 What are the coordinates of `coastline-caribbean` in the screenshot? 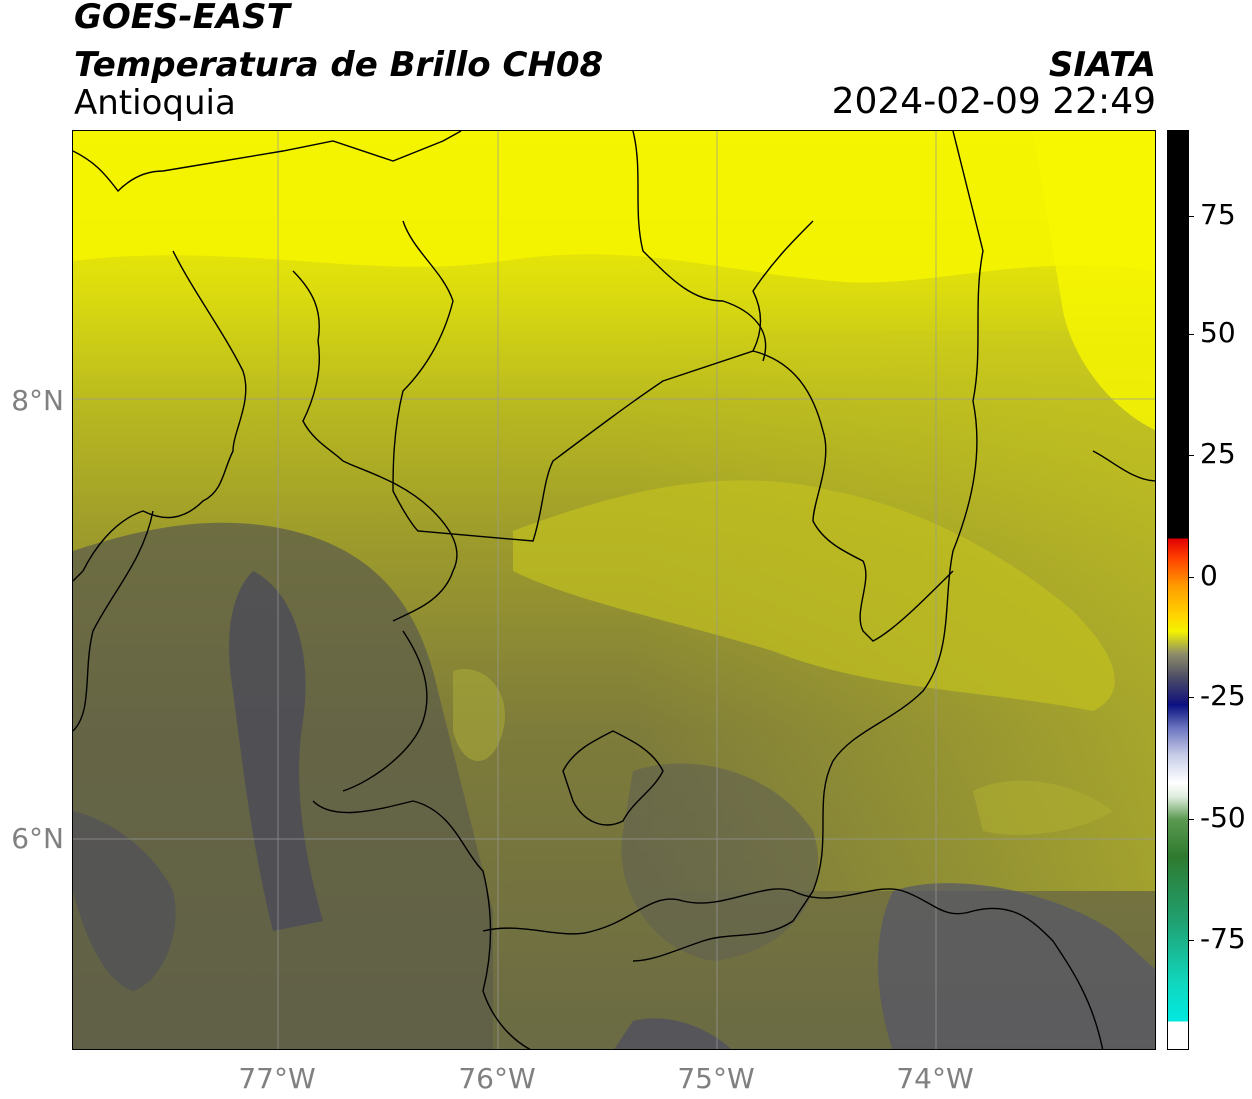 It's located at (267, 162).